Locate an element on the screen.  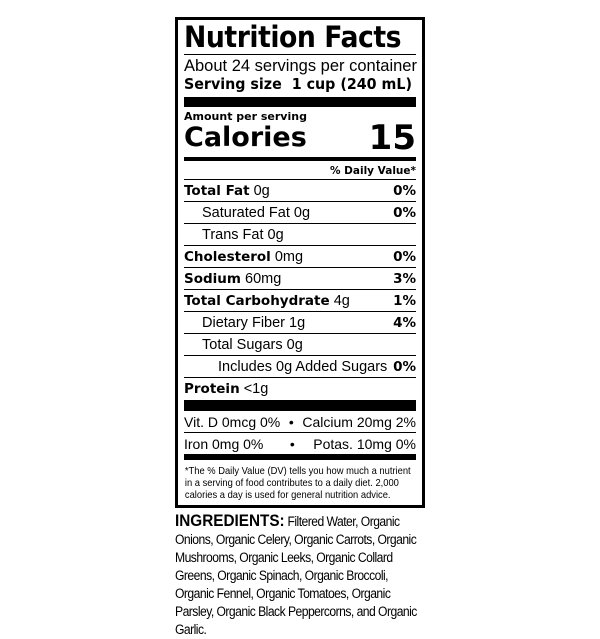
vitamin-row: Vit. D 0mcg 0% • Calcium 20mg 2% is located at coordinates (300, 421).